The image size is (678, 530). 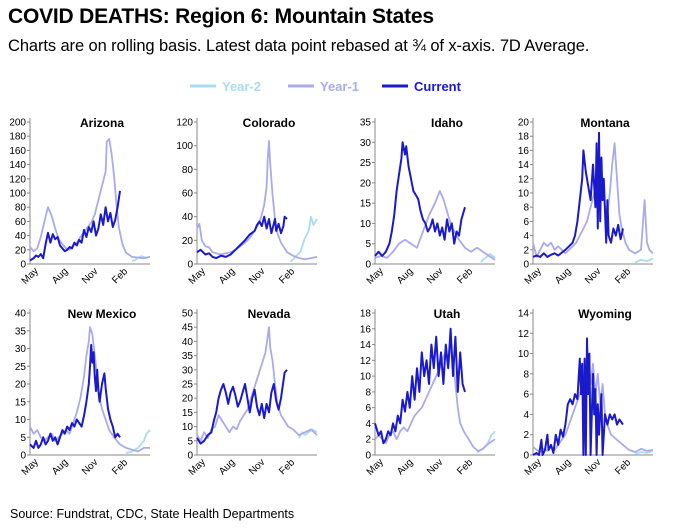 What do you see at coordinates (241, 86) in the screenshot?
I see `legend-label: Year-2` at bounding box center [241, 86].